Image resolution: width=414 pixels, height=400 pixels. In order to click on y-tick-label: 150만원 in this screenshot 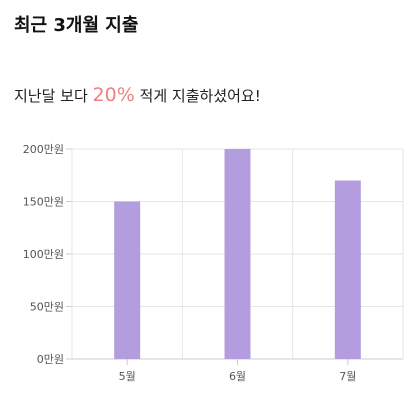, I will do `click(43, 202)`.